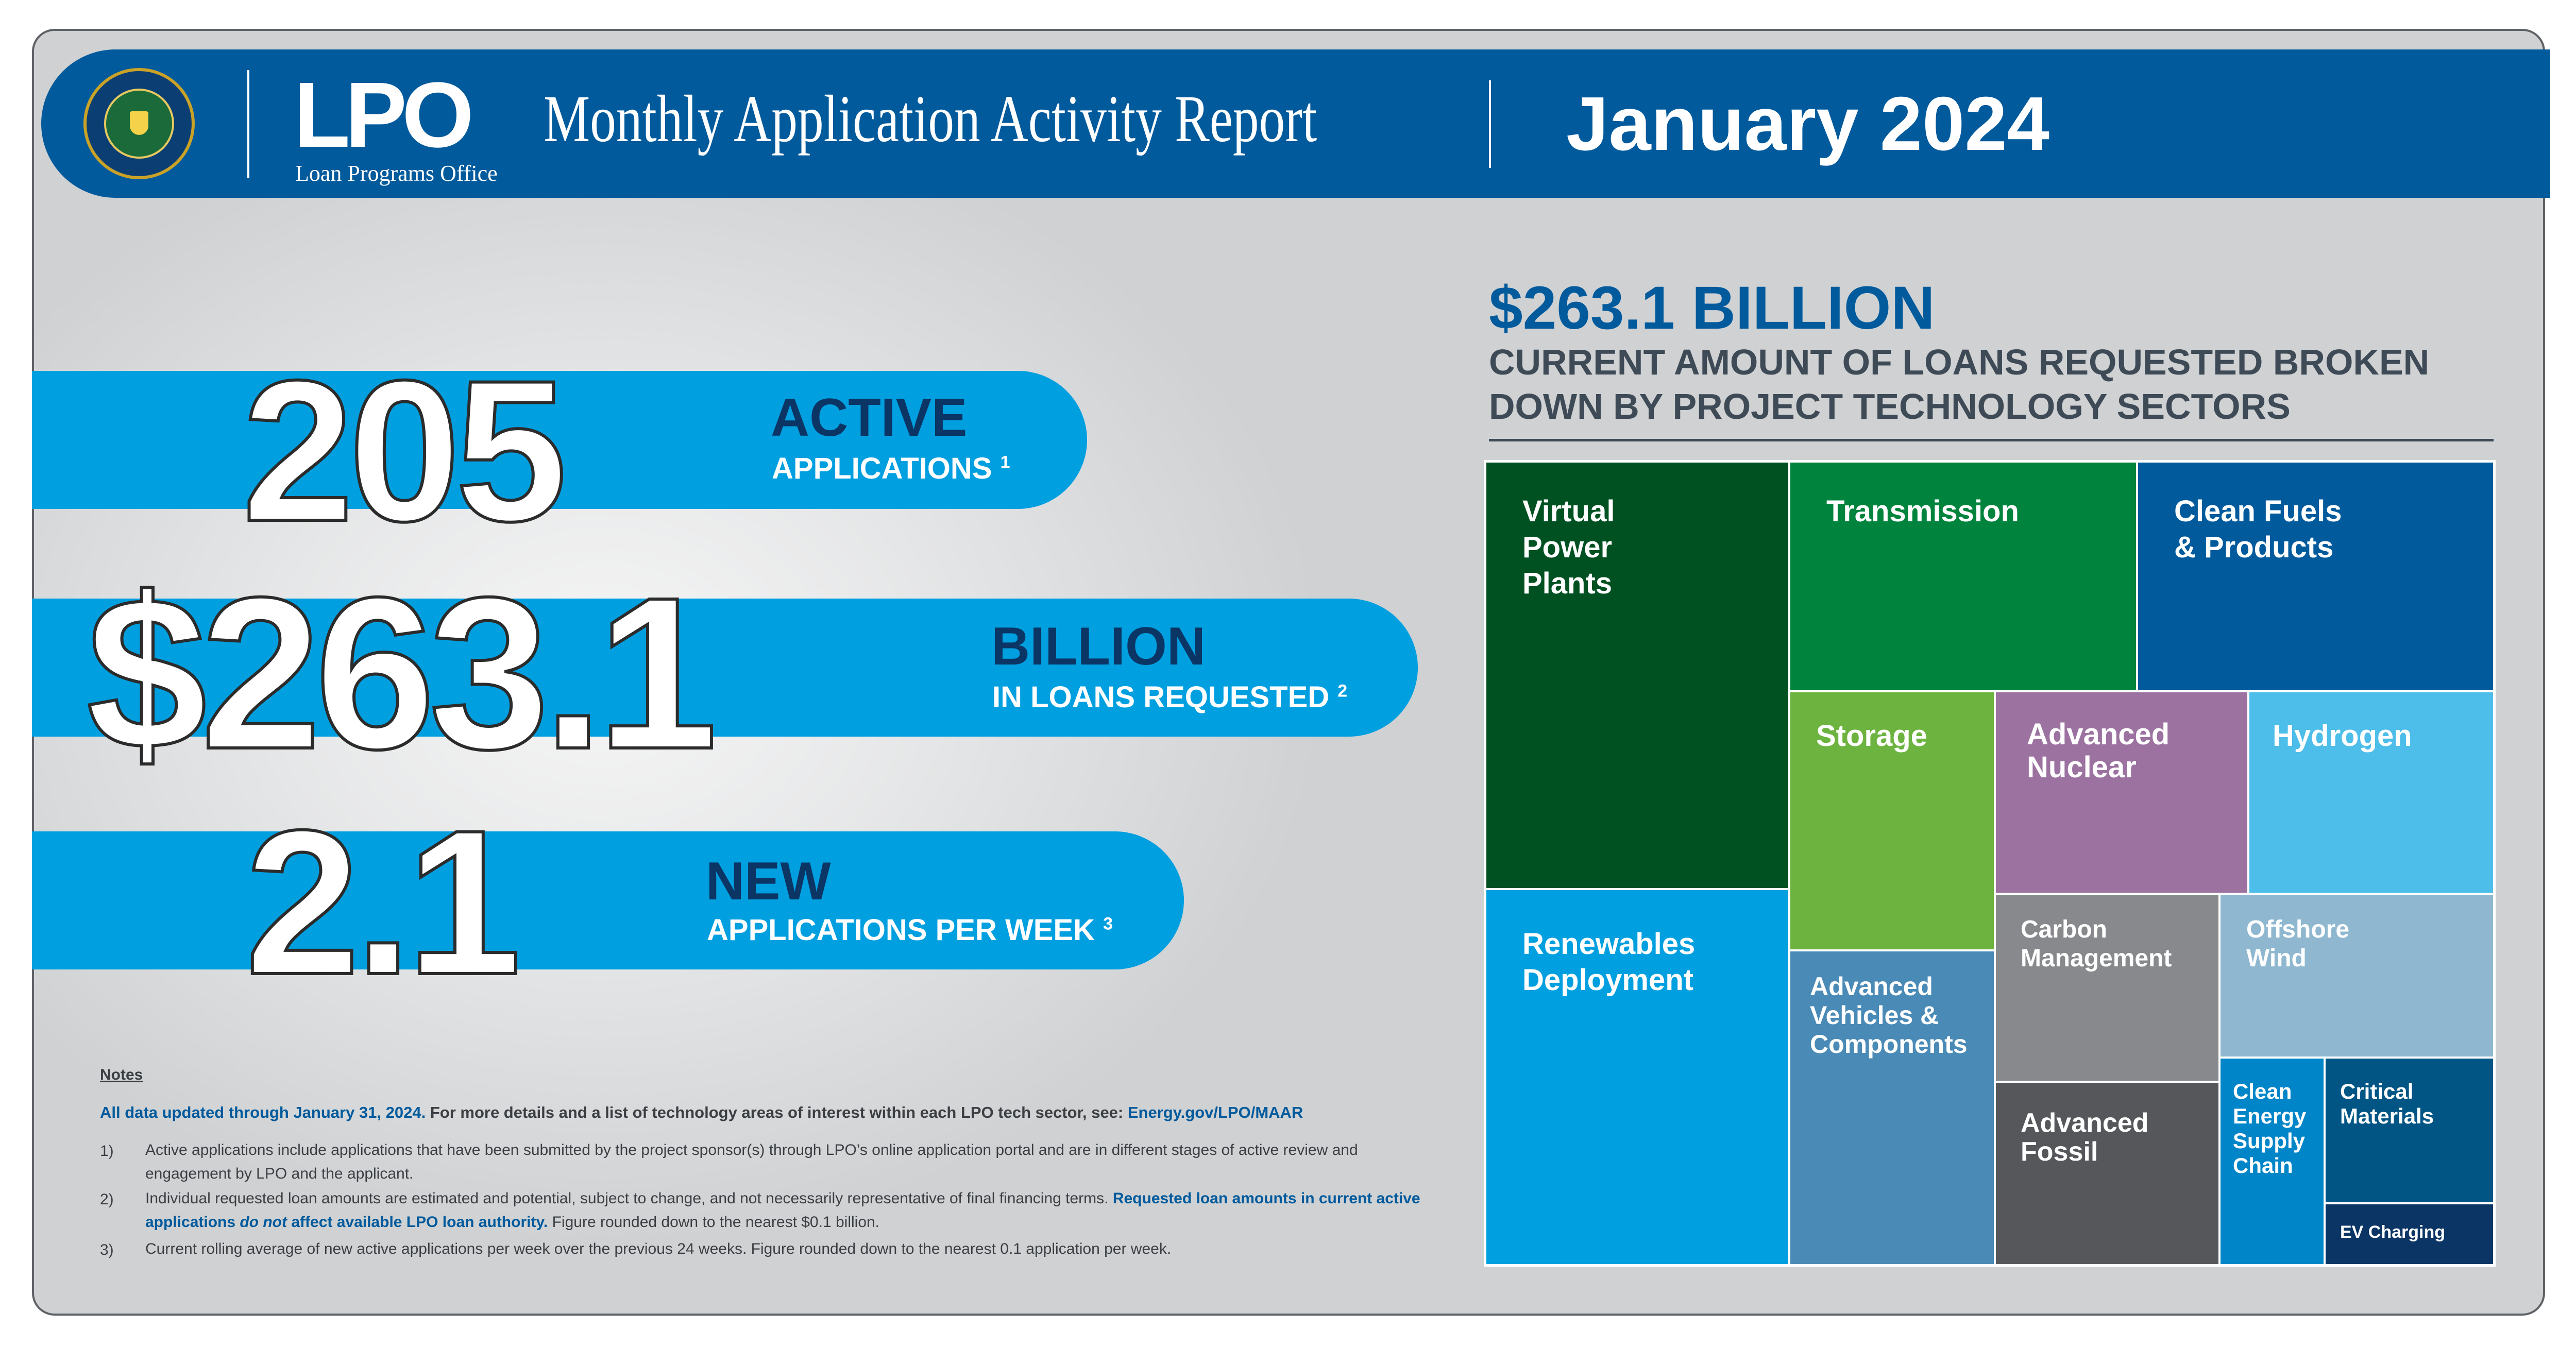 The image size is (2576, 1346). What do you see at coordinates (870, 418) in the screenshot?
I see `active-label: ACTIVE` at bounding box center [870, 418].